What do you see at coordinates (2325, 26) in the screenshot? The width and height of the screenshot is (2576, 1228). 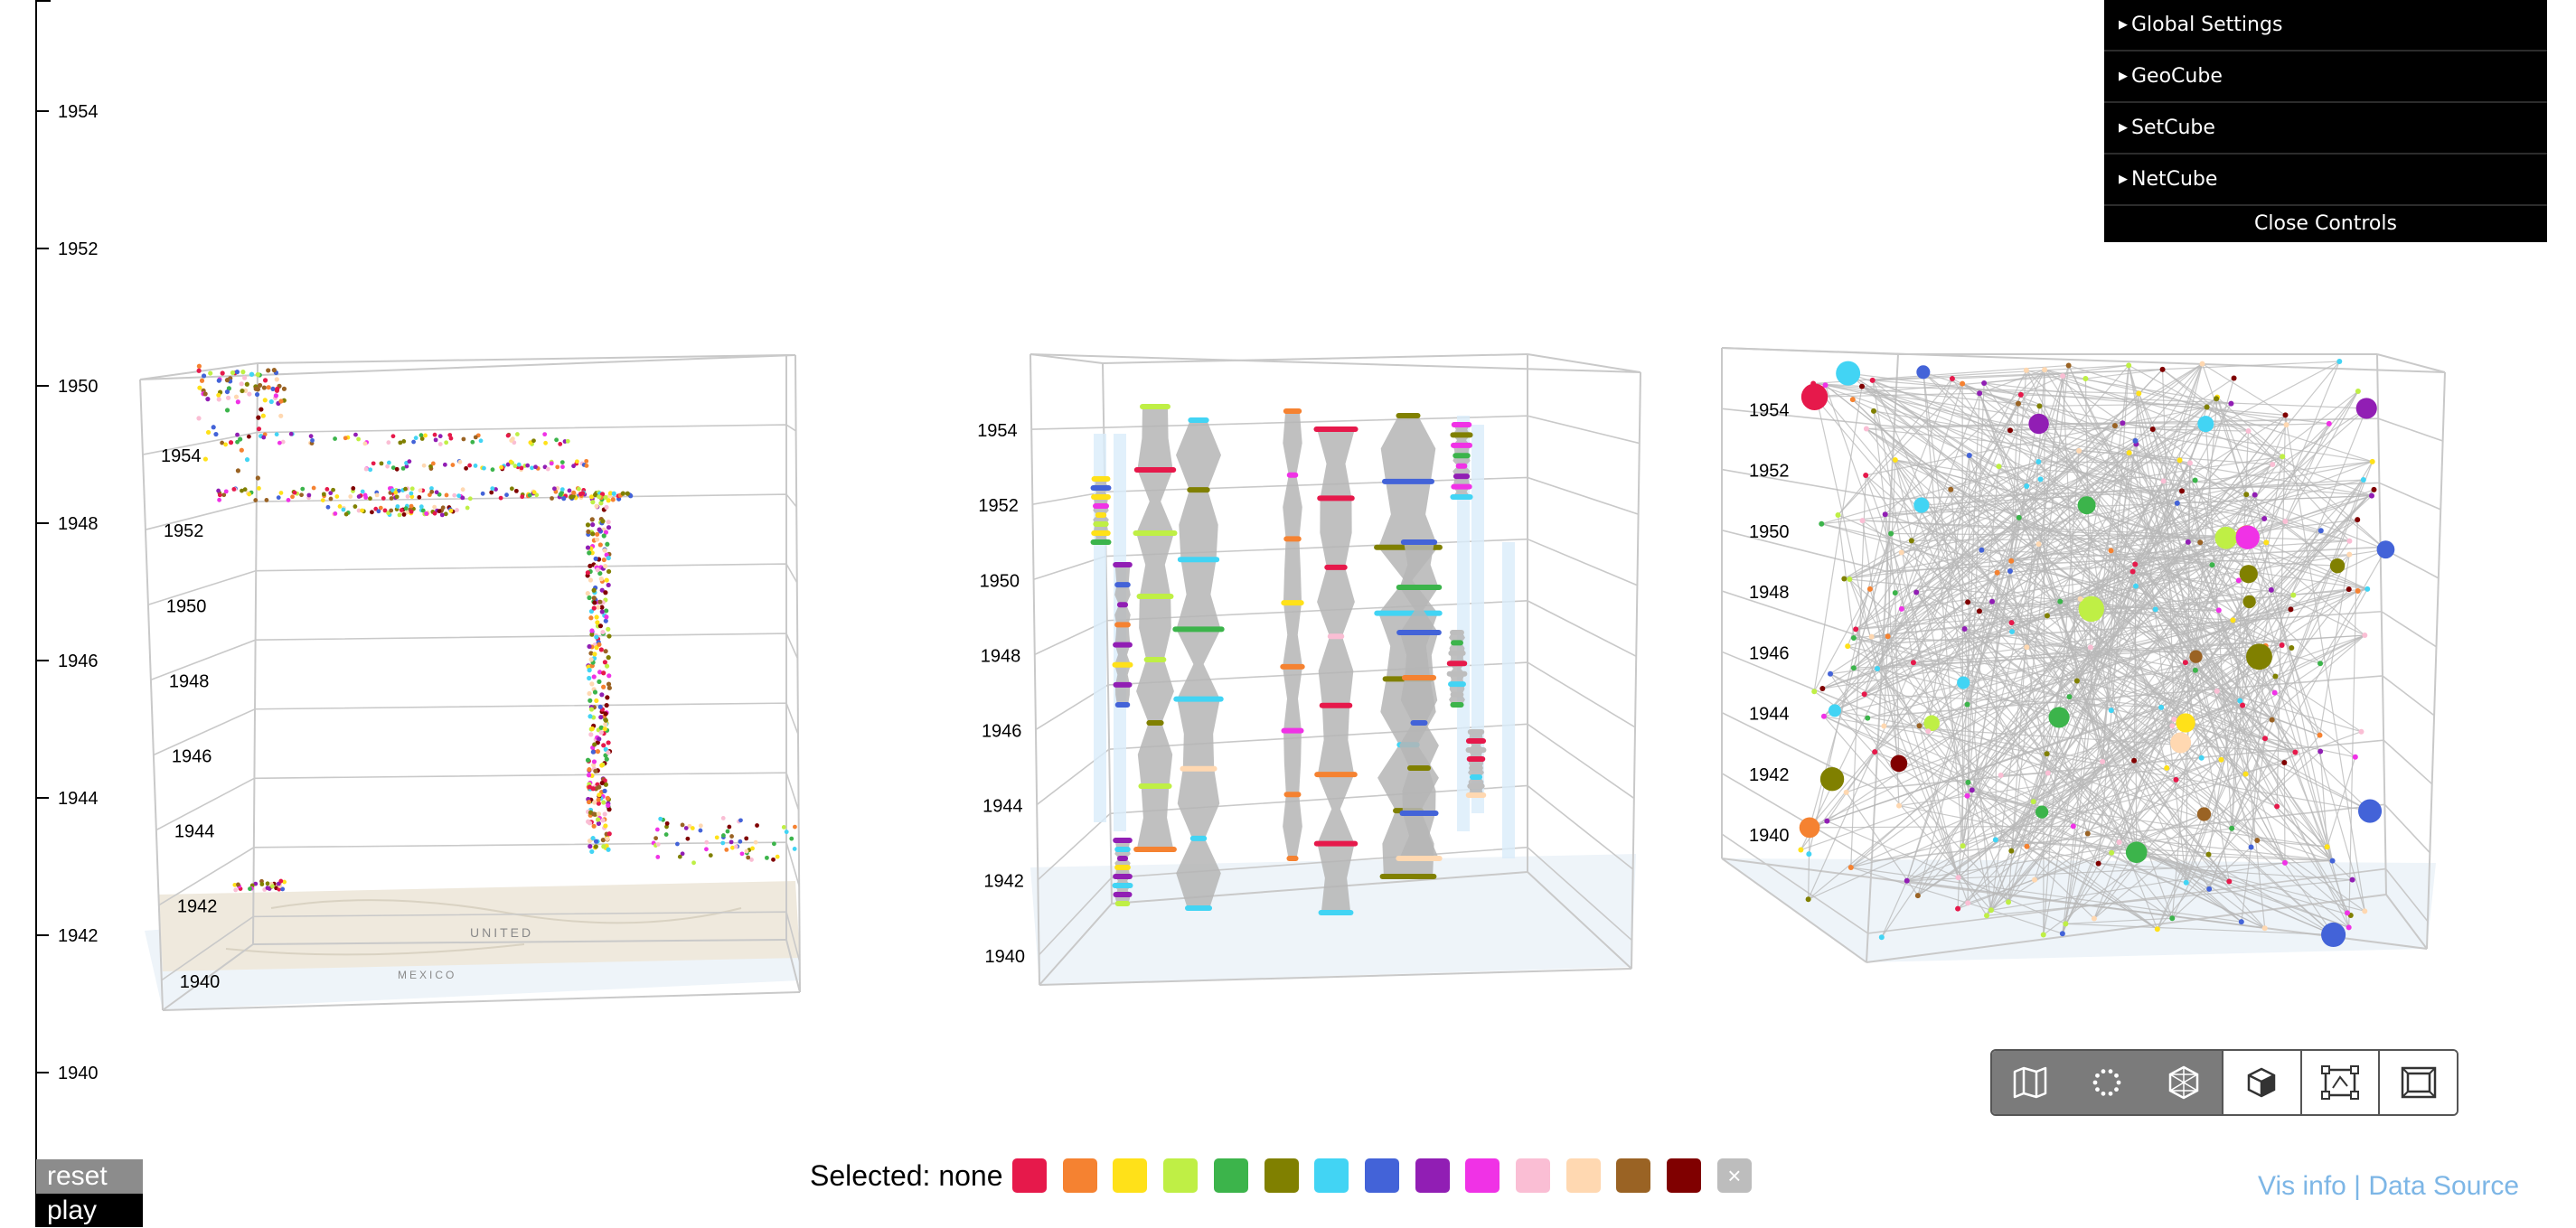 I see `folder-global-settings: ▶ Global Settings` at bounding box center [2325, 26].